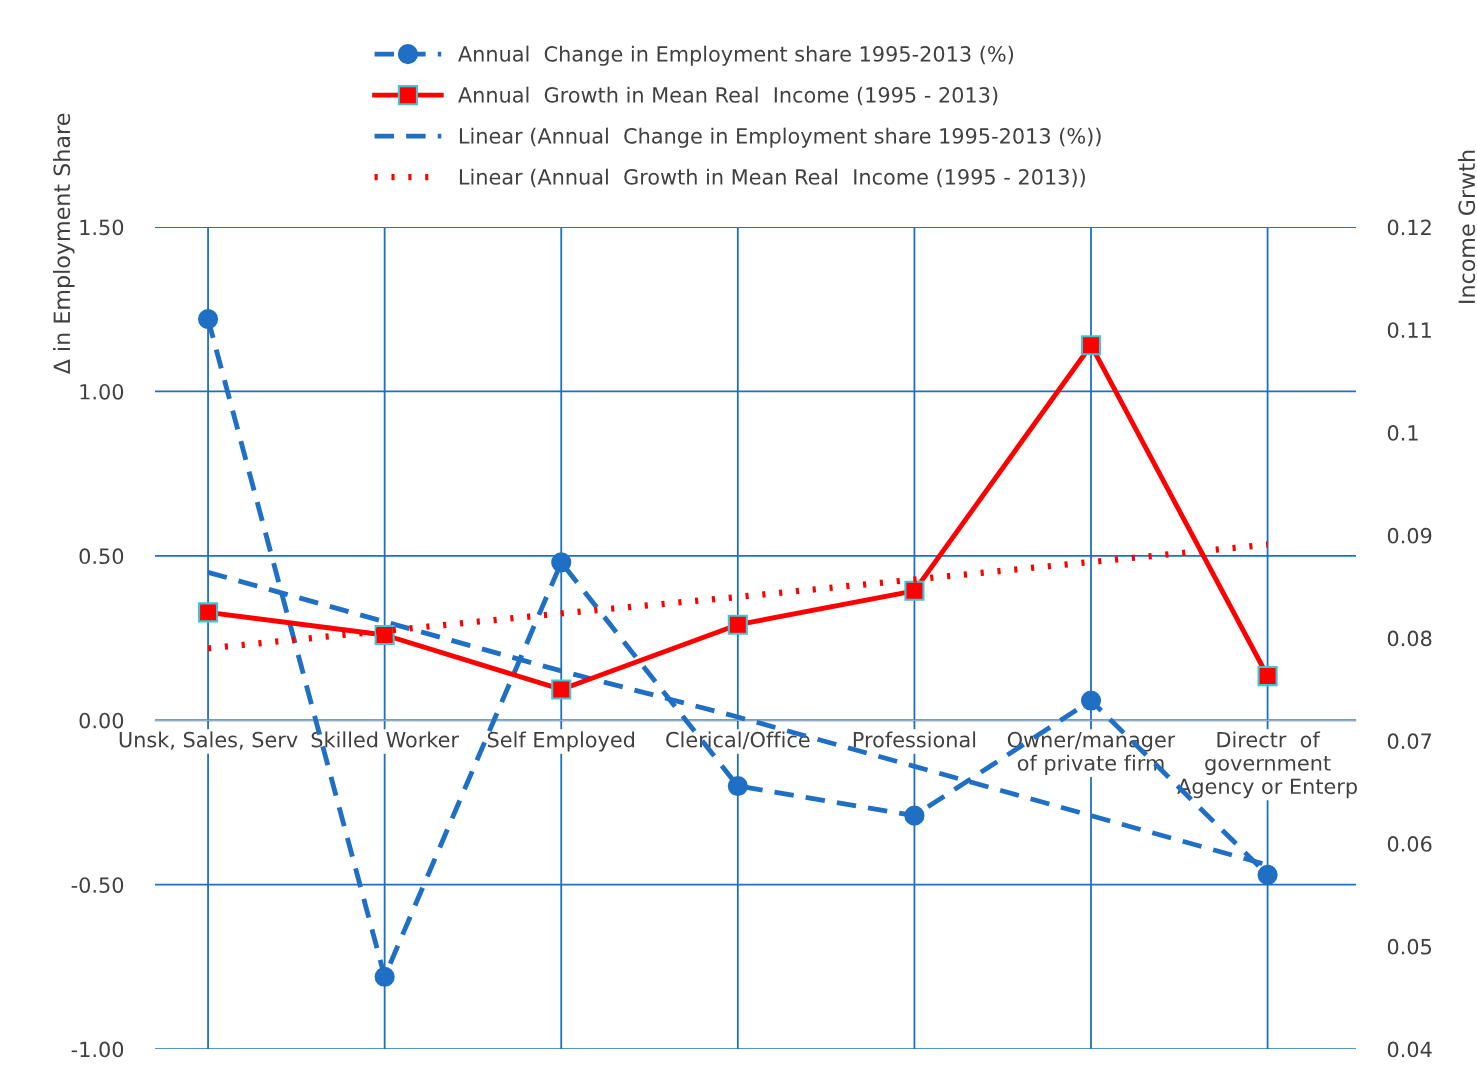 The width and height of the screenshot is (1477, 1076). What do you see at coordinates (1409, 638) in the screenshot?
I see `y2-tick-label: 0.08` at bounding box center [1409, 638].